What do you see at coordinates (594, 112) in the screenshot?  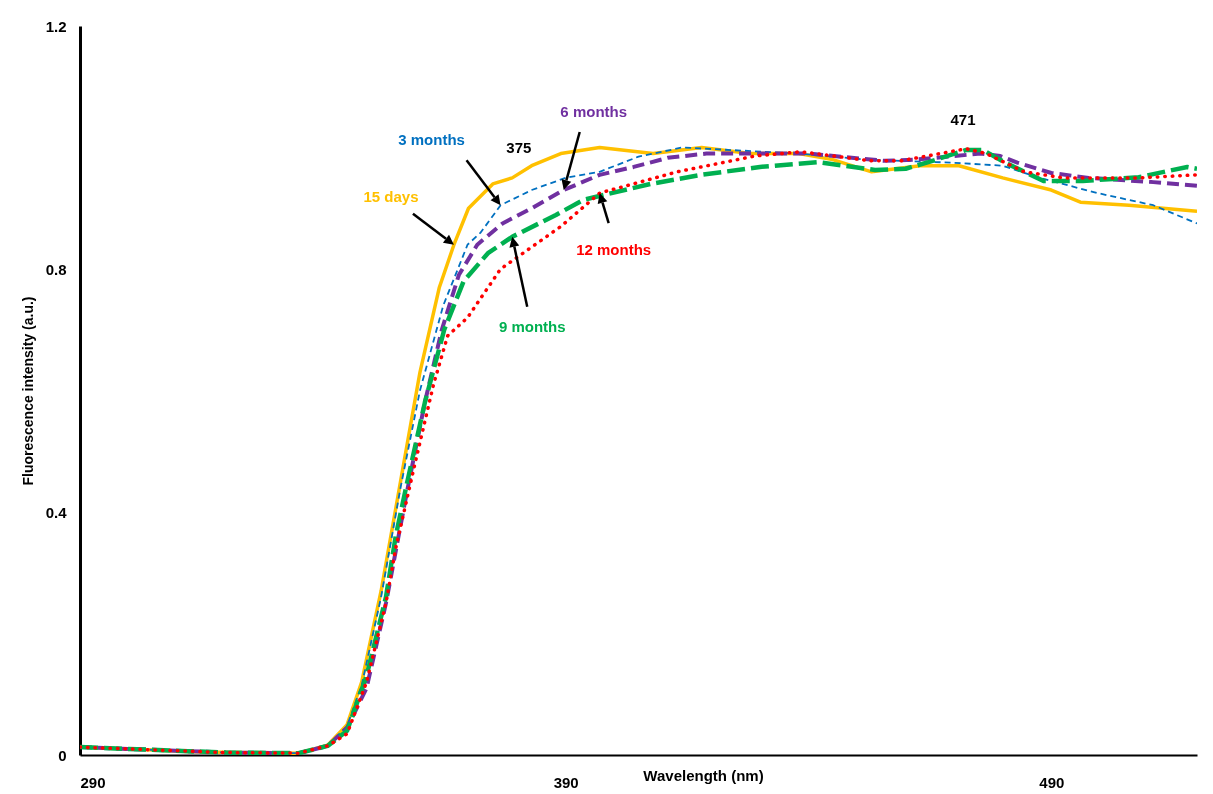 I see `text: 6 months` at bounding box center [594, 112].